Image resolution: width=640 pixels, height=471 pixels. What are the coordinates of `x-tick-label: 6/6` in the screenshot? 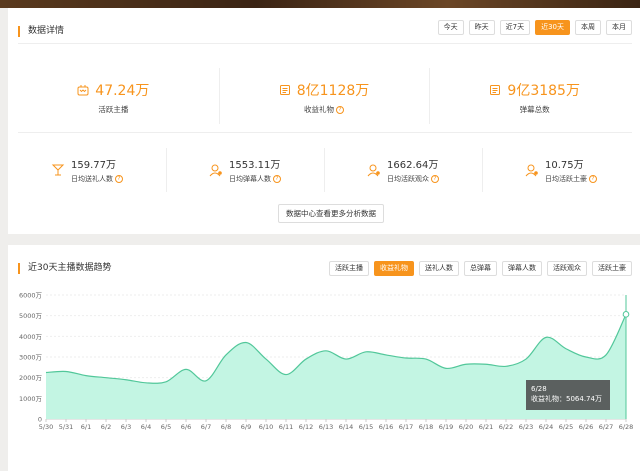 It's located at (186, 427).